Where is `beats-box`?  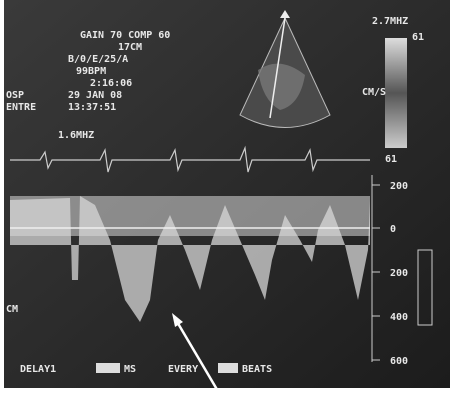 beats-box is located at coordinates (228, 368).